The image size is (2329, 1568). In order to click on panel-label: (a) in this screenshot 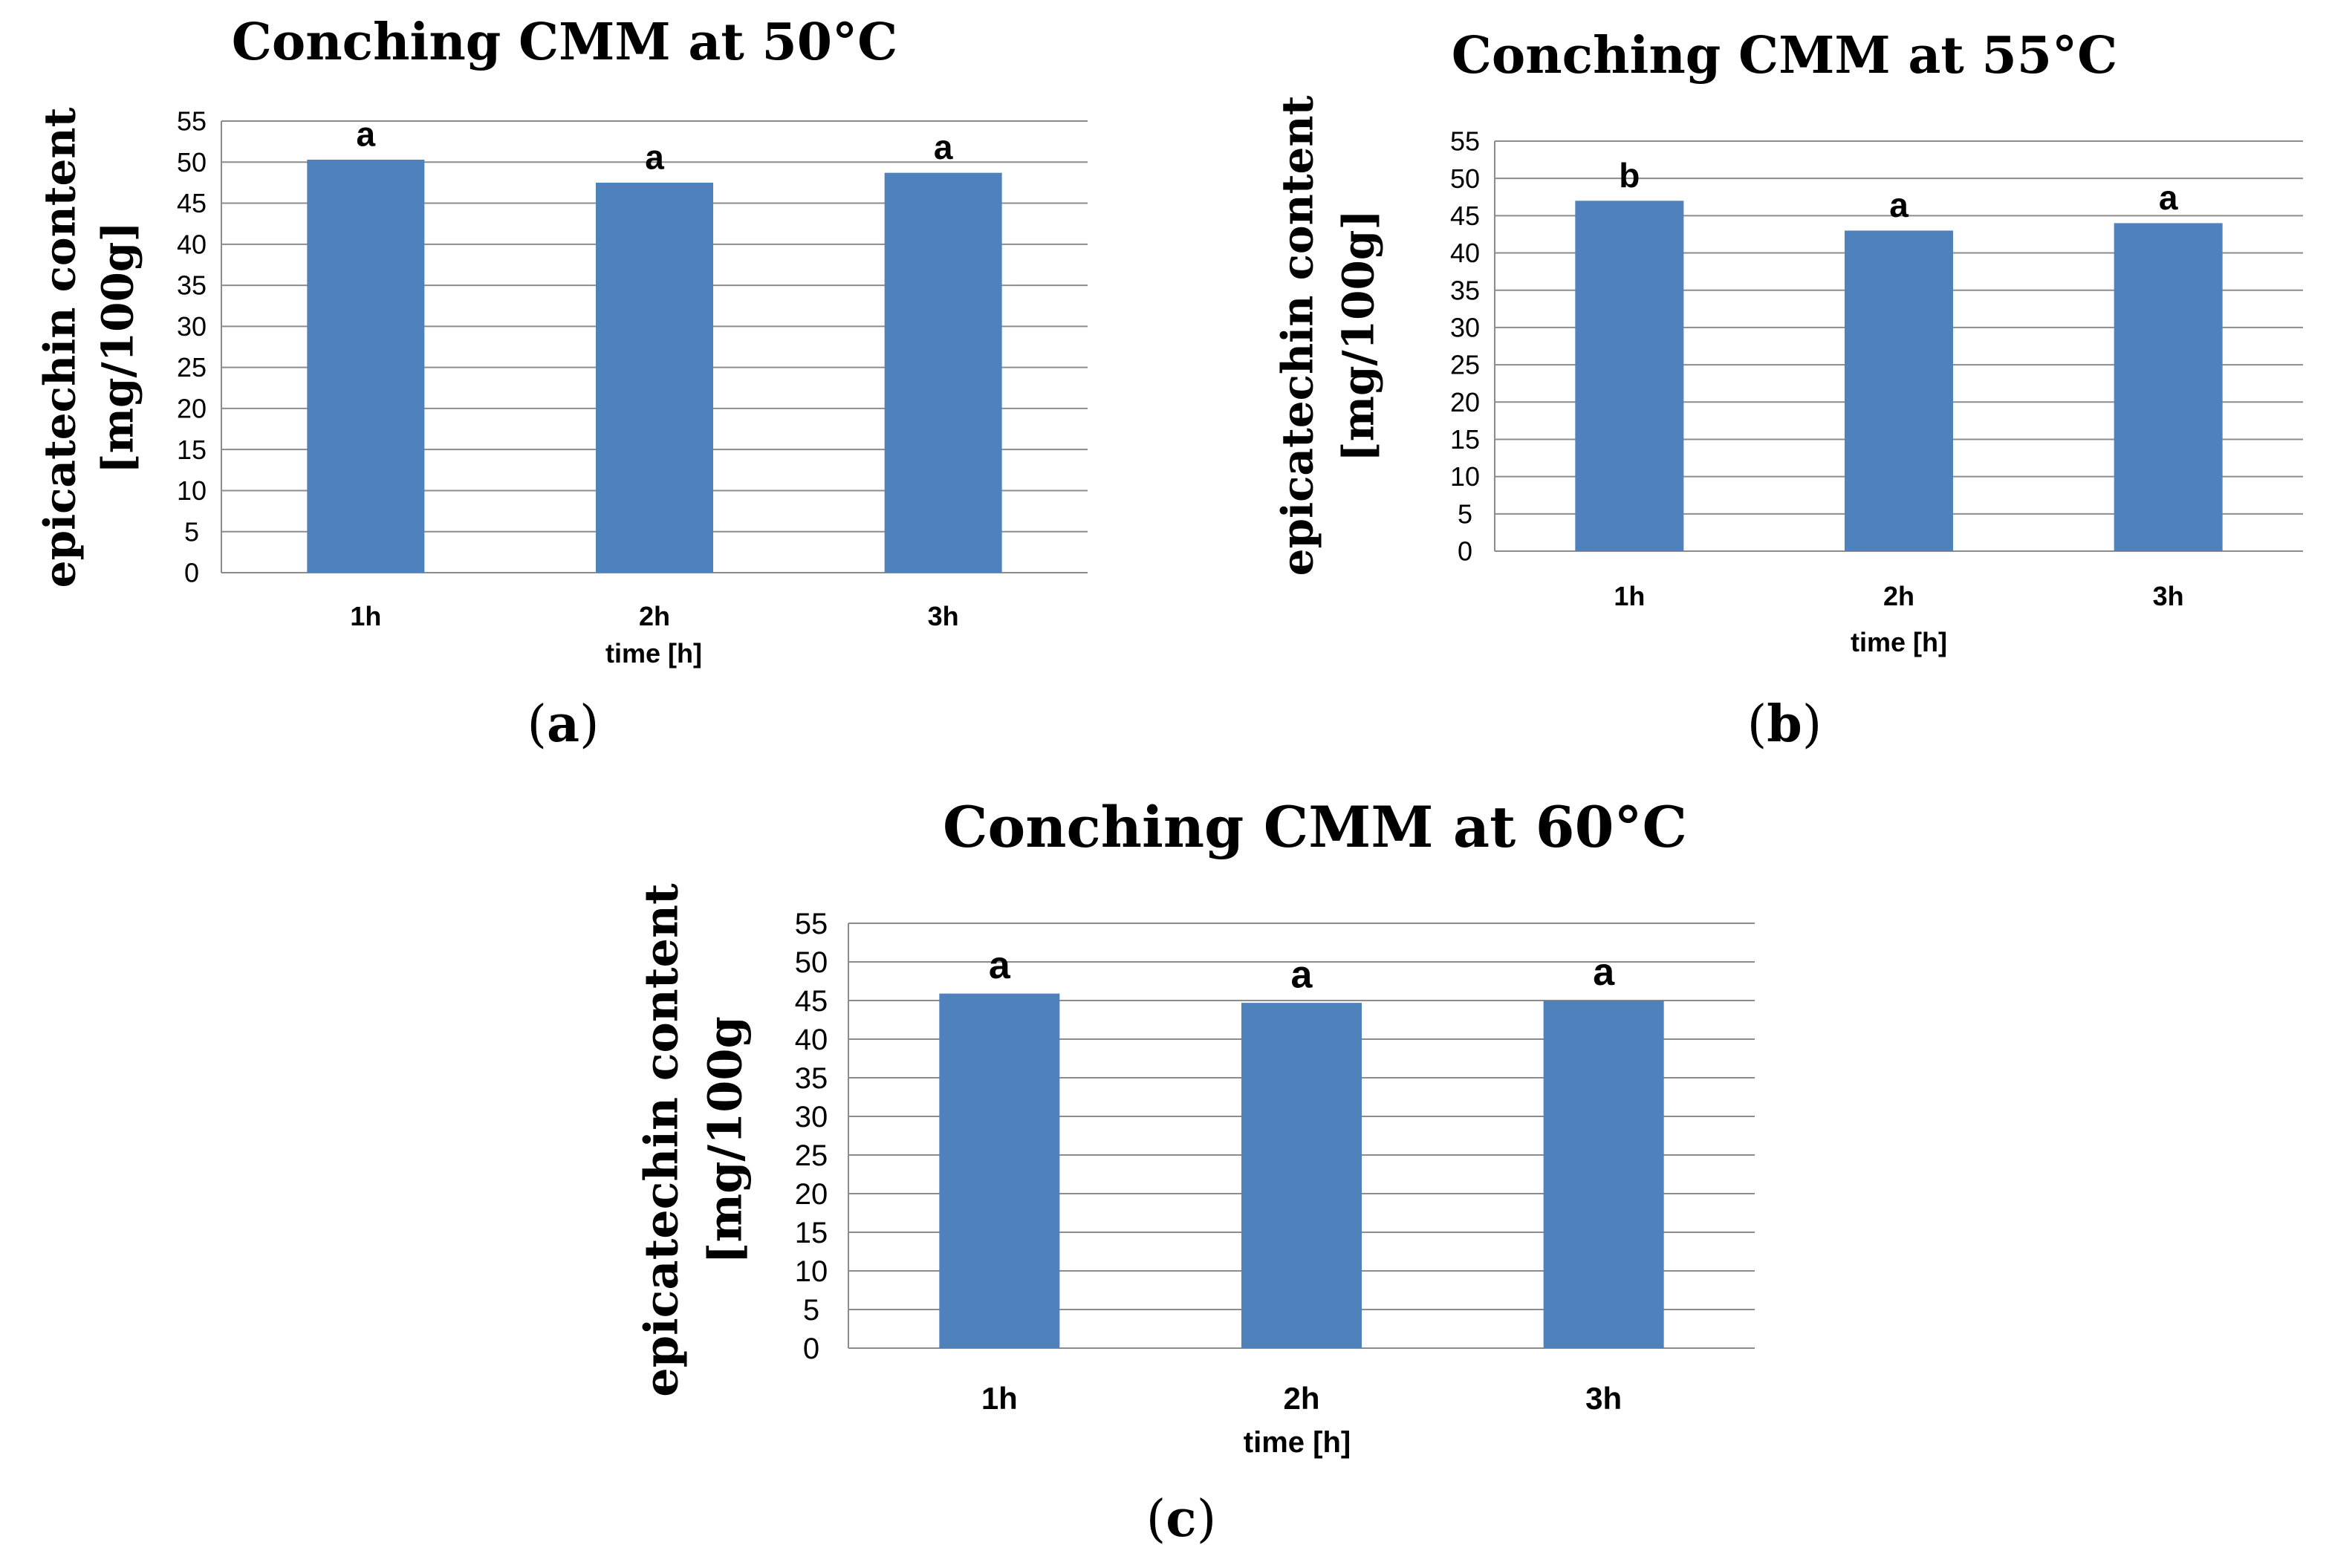, I will do `click(563, 724)`.